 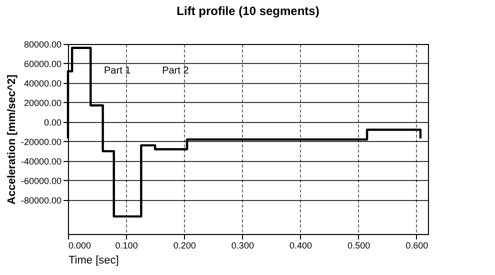 I want to click on y-tick-label: 80000.00, so click(x=43, y=45).